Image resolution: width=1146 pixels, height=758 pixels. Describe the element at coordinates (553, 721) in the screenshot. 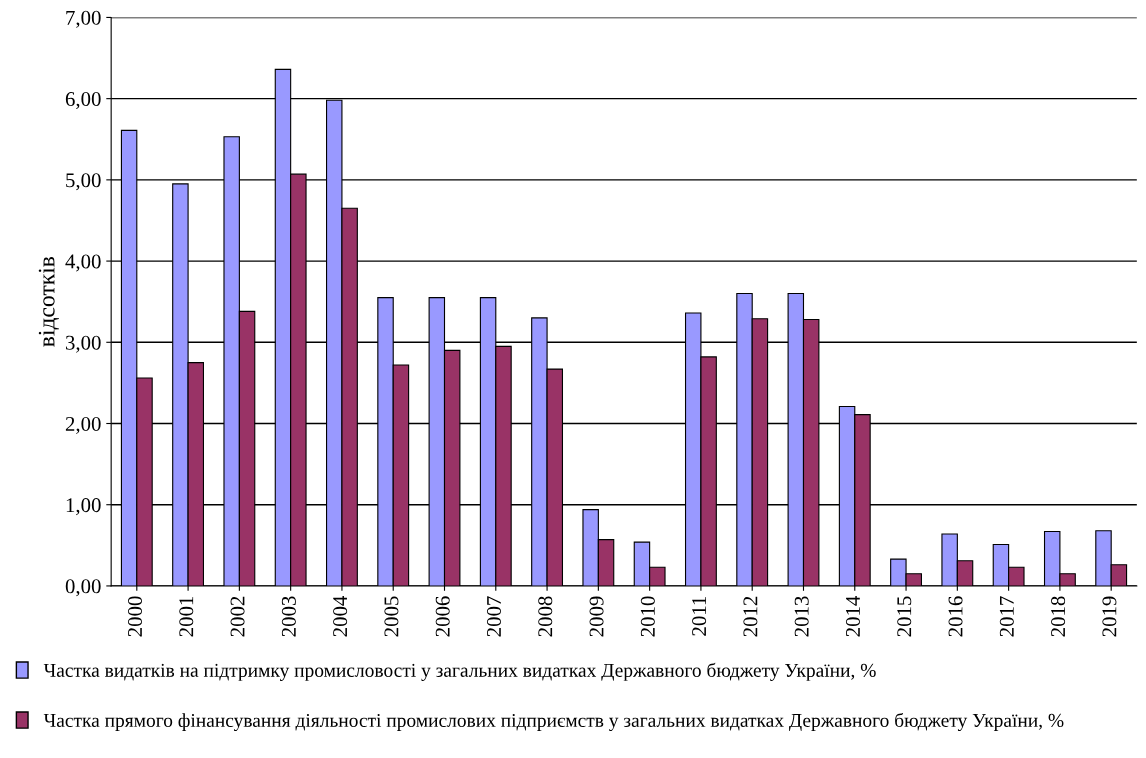

I see `legend-label: Частка прямого фінансування діяльності промислових підприємств у загальних видатках Державного бюджету України, %` at that location.